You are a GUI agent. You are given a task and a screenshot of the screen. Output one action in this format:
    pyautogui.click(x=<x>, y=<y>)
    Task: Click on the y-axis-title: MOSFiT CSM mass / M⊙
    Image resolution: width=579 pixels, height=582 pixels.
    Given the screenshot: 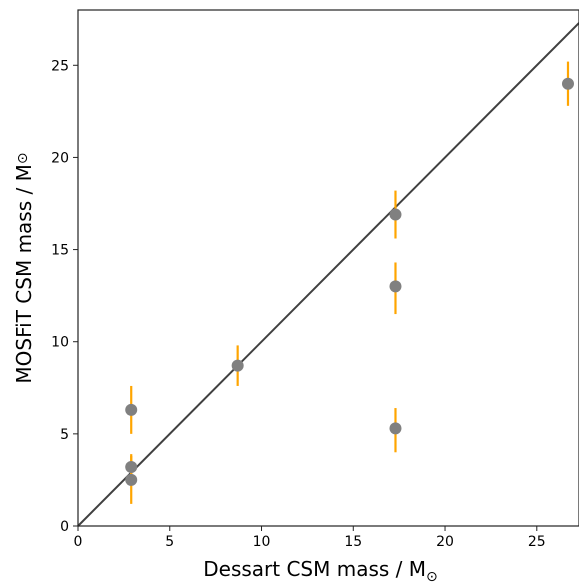 What is the action you would take?
    pyautogui.click(x=24, y=267)
    